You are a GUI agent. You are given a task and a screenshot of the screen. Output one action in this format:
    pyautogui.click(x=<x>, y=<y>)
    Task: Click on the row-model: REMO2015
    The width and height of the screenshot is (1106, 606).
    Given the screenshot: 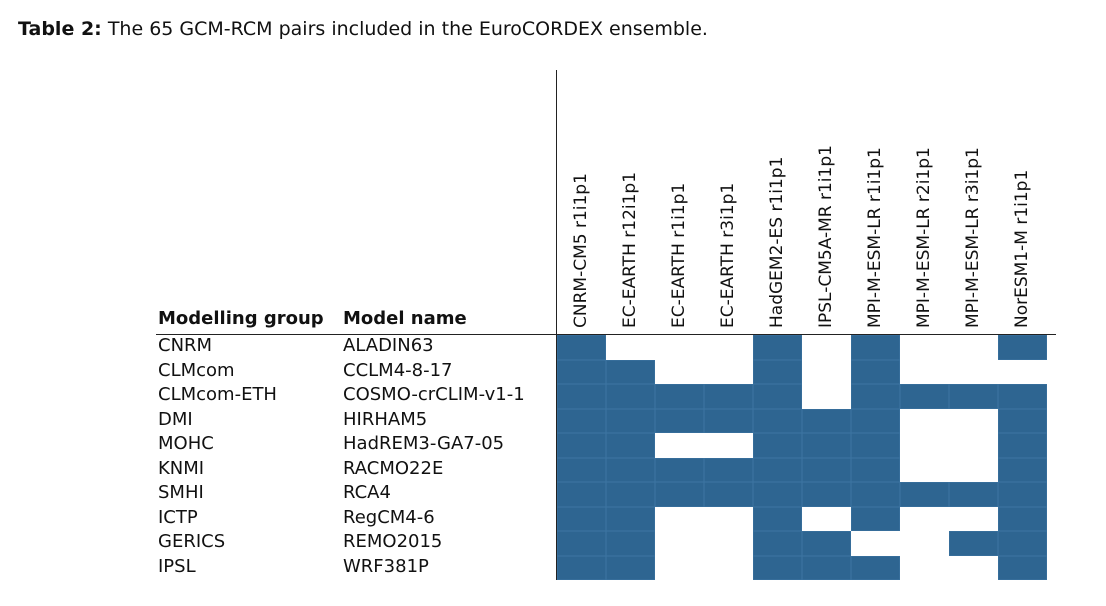 What is the action you would take?
    pyautogui.click(x=393, y=541)
    